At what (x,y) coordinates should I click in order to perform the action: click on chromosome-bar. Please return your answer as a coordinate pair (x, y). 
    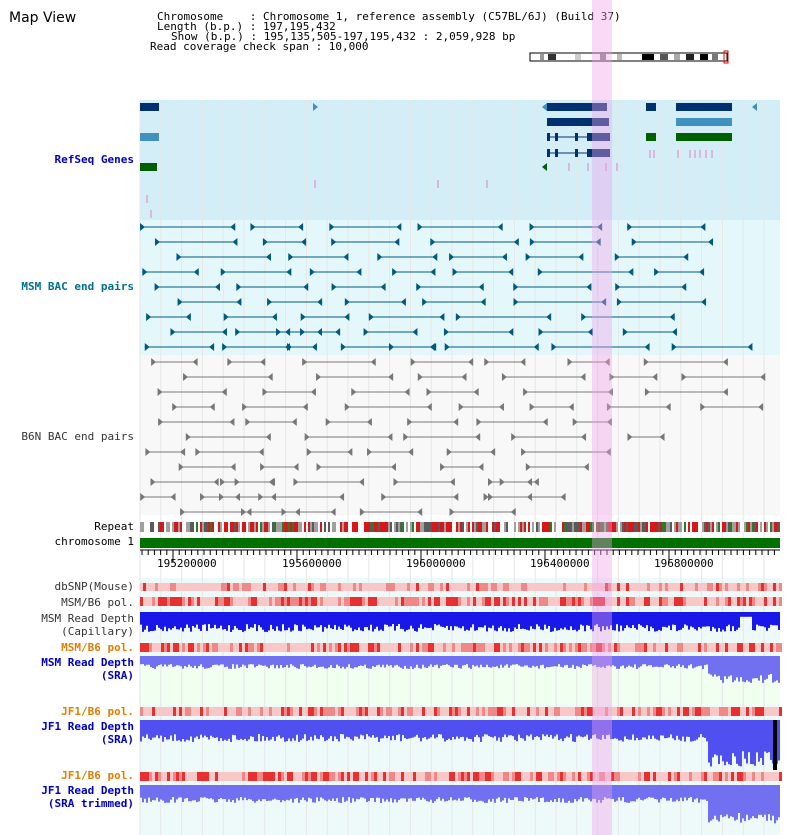
    Looking at the image, I should click on (460, 543).